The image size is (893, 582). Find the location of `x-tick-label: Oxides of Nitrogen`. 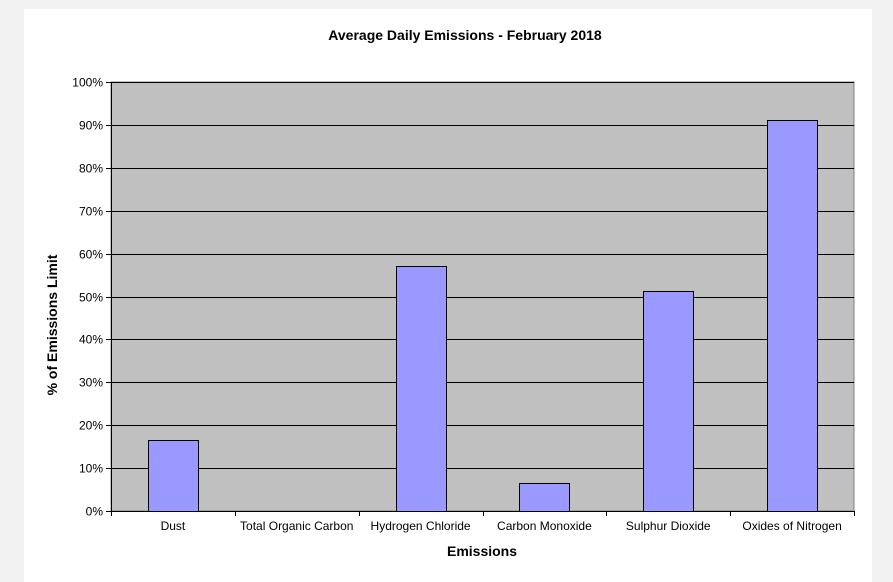

x-tick-label: Oxides of Nitrogen is located at coordinates (791, 526).